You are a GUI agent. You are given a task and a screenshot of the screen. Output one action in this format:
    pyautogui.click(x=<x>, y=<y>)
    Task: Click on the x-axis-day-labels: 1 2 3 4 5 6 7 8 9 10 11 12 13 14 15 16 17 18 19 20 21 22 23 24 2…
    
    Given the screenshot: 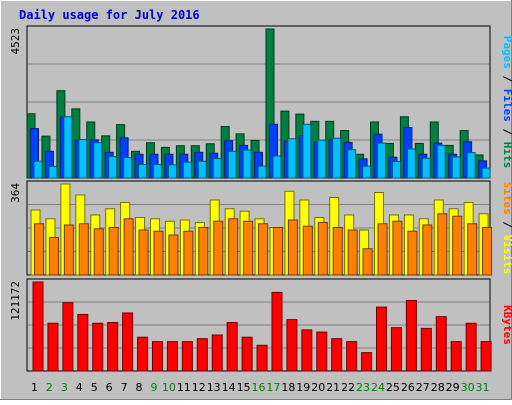 What is the action you would take?
    pyautogui.click(x=260, y=387)
    